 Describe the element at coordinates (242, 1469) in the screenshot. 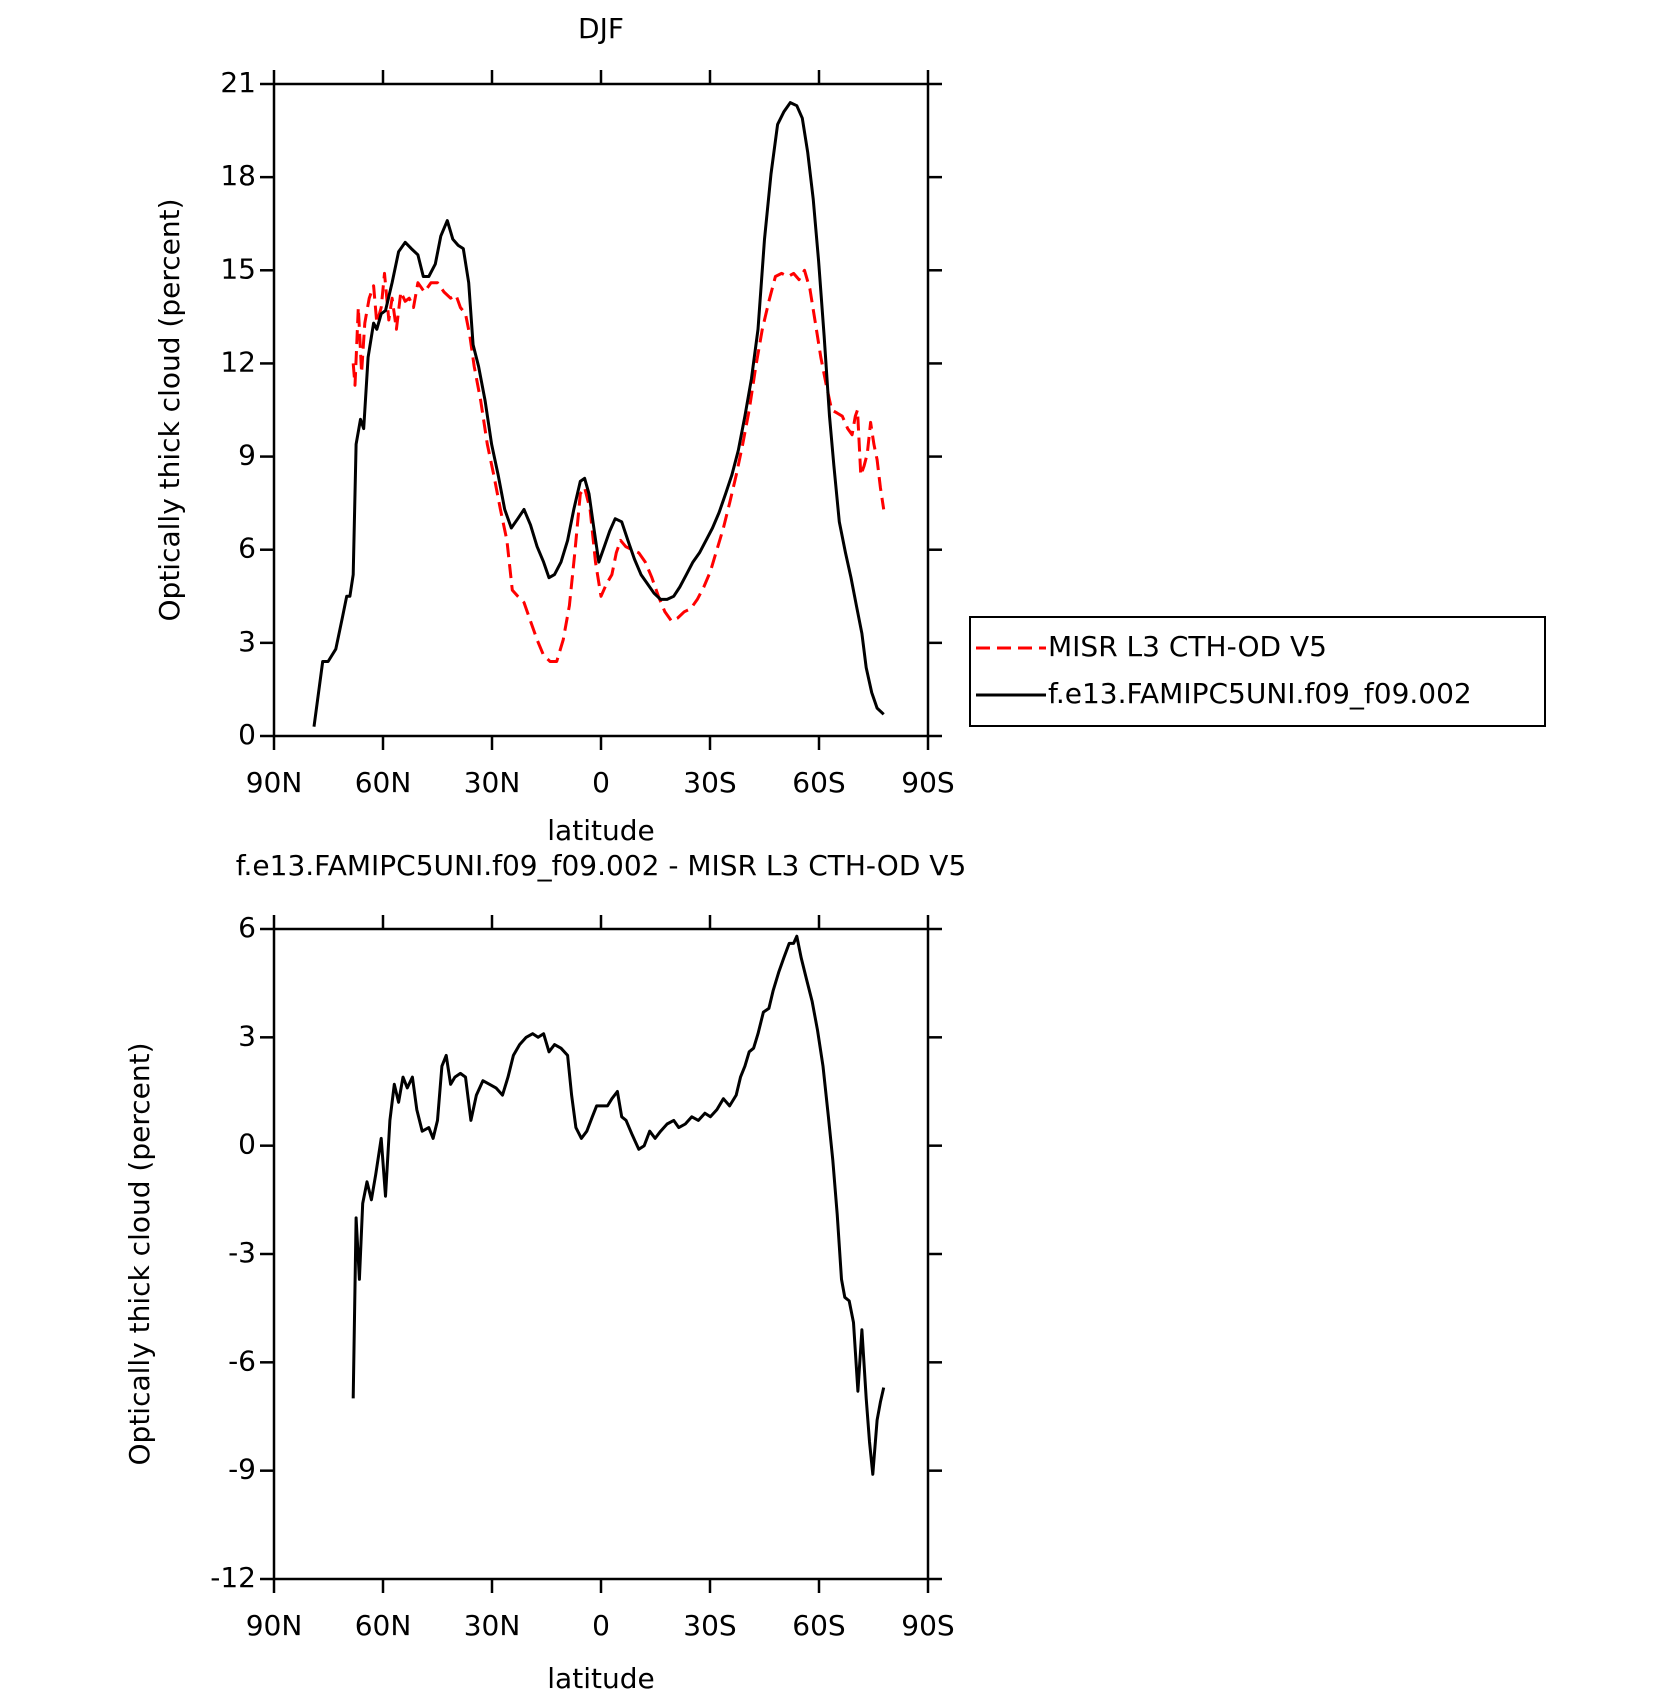

I see `y-tick-label: -9` at that location.